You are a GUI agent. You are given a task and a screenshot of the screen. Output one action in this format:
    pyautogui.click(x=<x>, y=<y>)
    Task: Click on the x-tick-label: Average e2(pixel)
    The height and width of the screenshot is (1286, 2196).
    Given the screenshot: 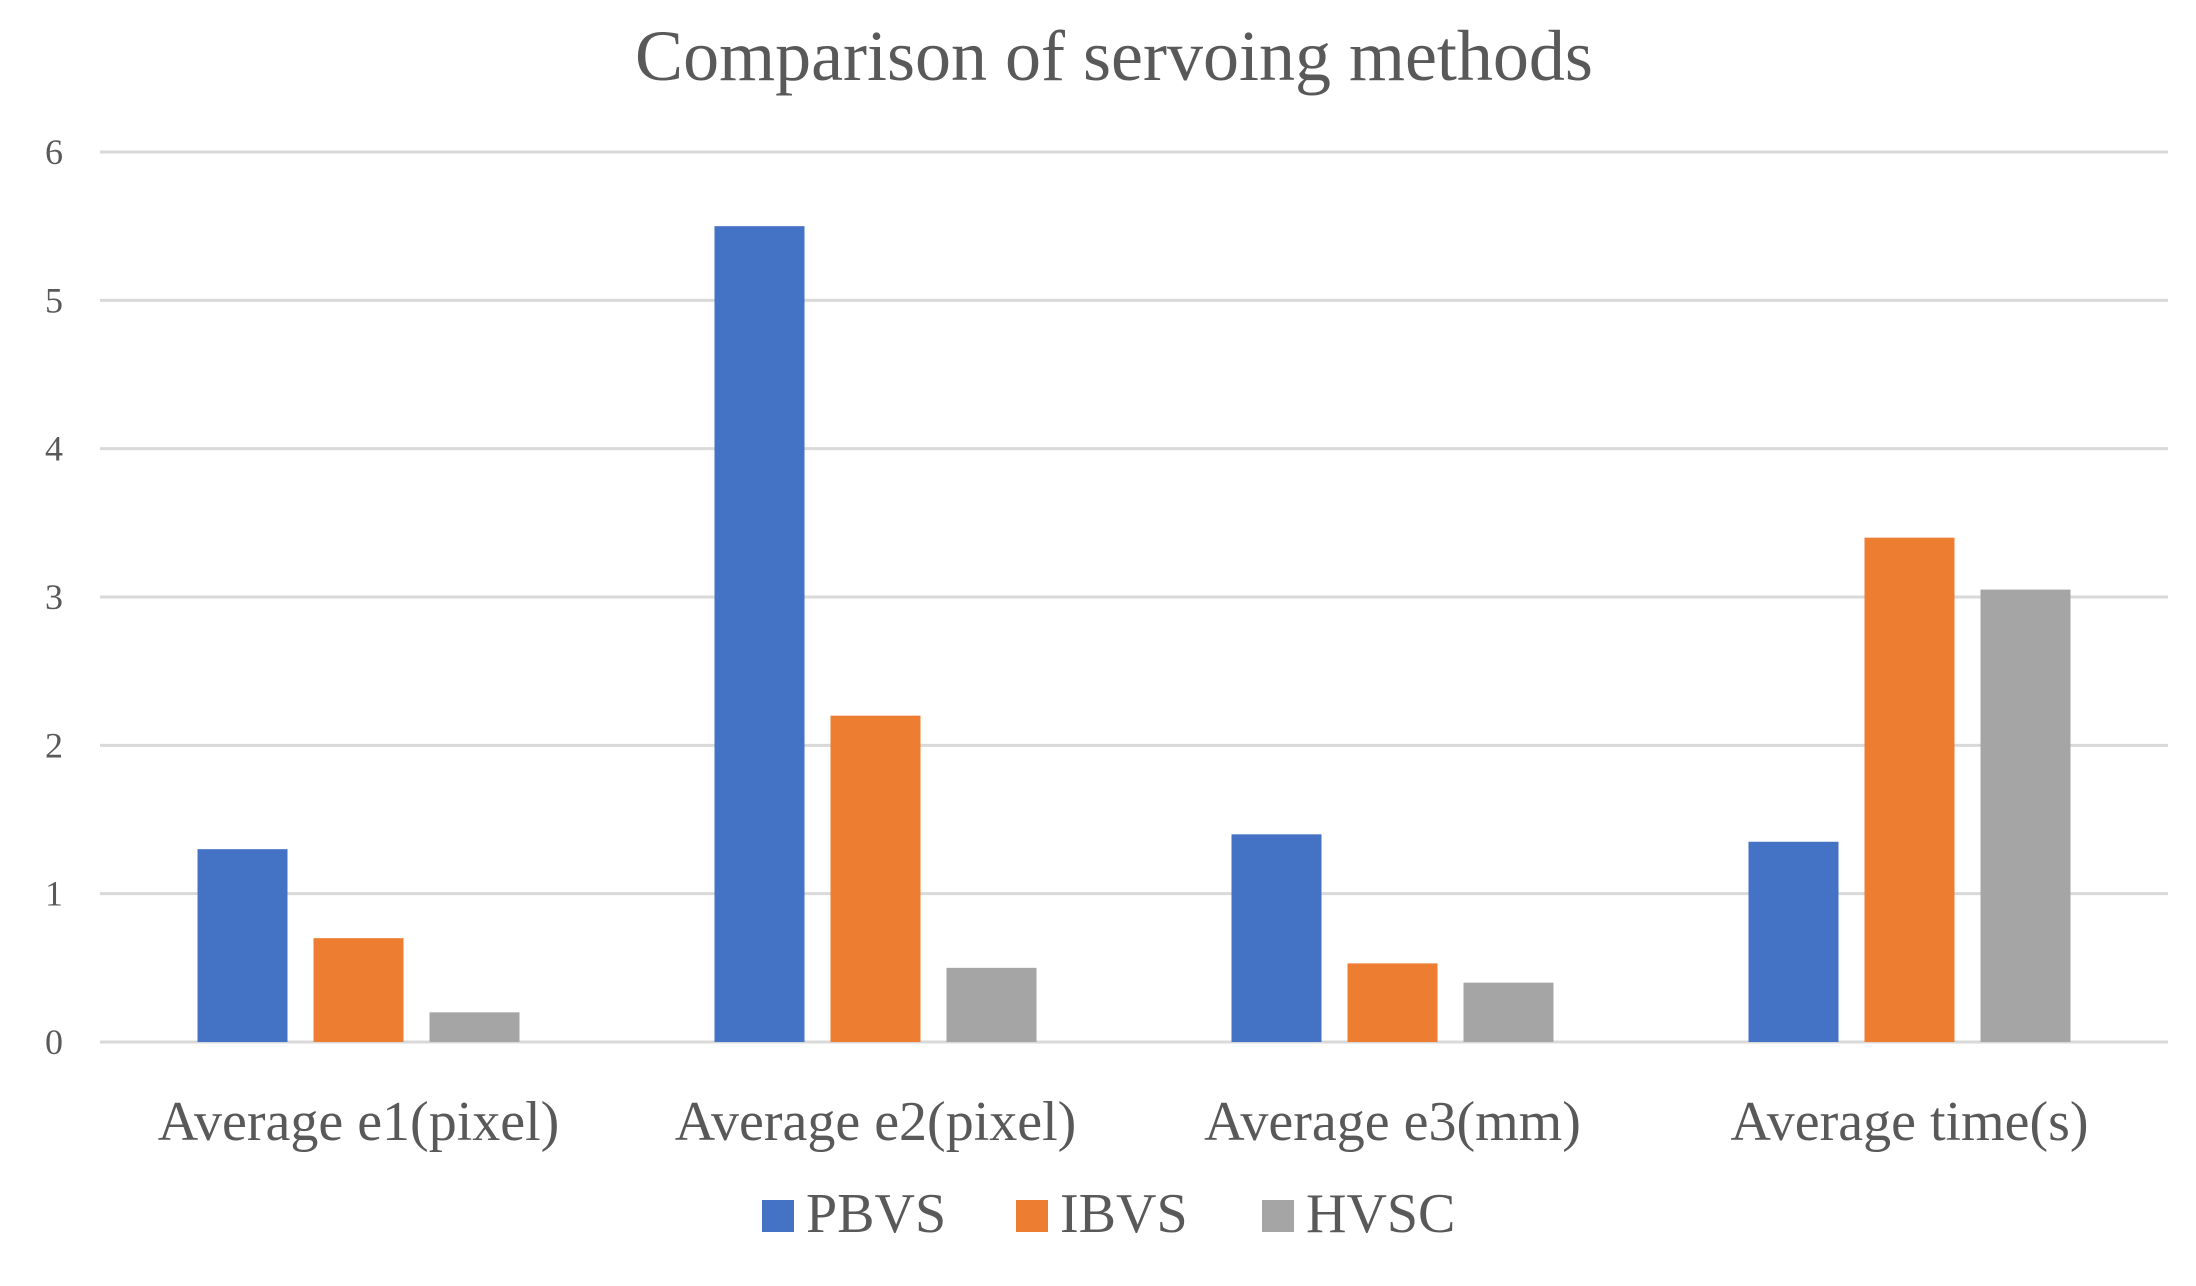 What is the action you would take?
    pyautogui.click(x=876, y=1122)
    